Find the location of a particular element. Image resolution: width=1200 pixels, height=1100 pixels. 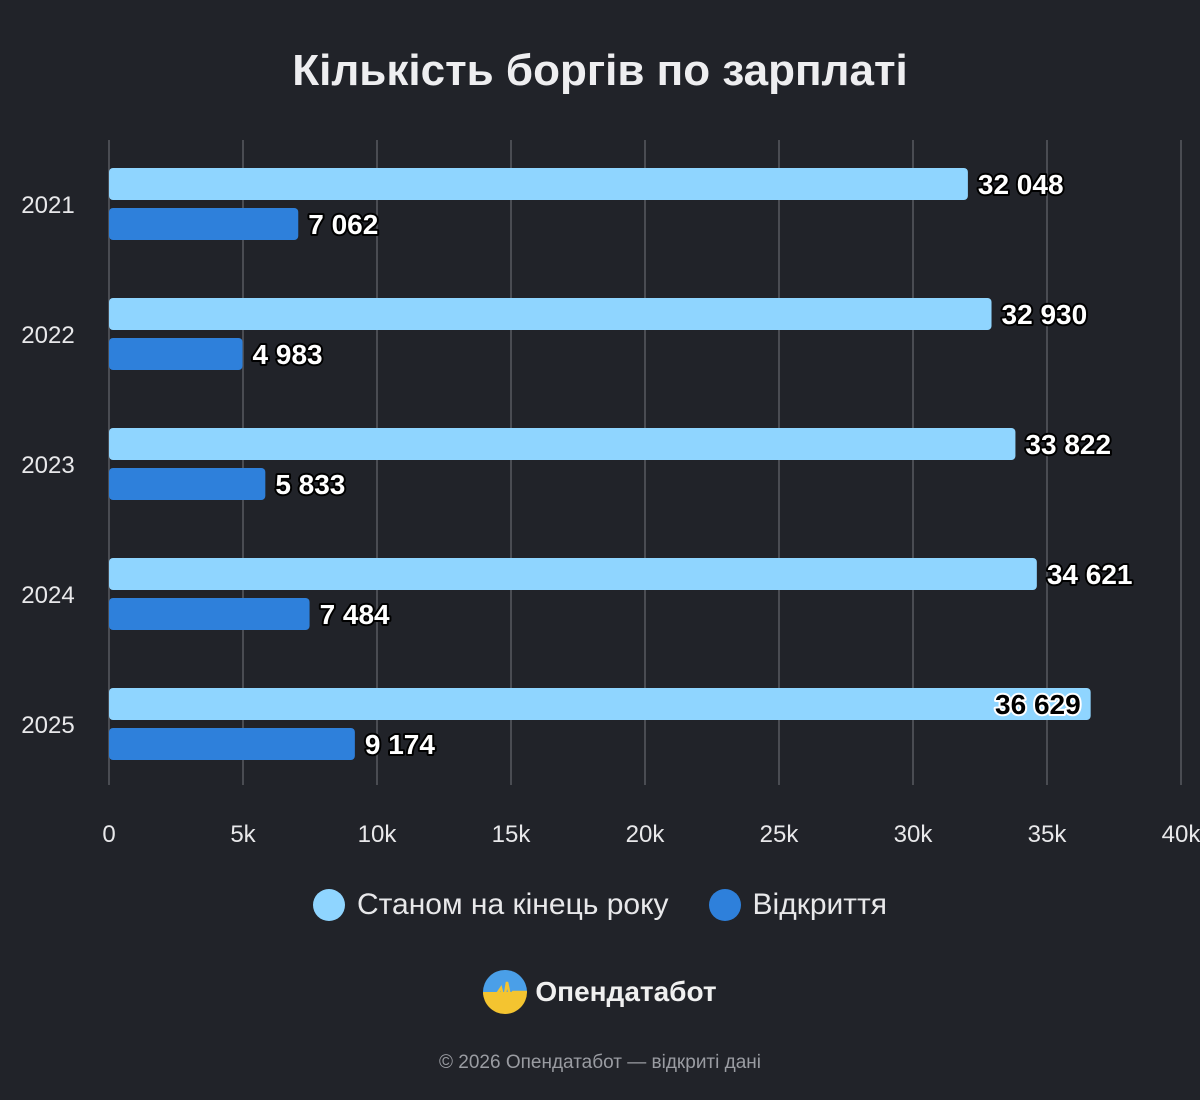

y-category-label: 2023 is located at coordinates (47, 465).